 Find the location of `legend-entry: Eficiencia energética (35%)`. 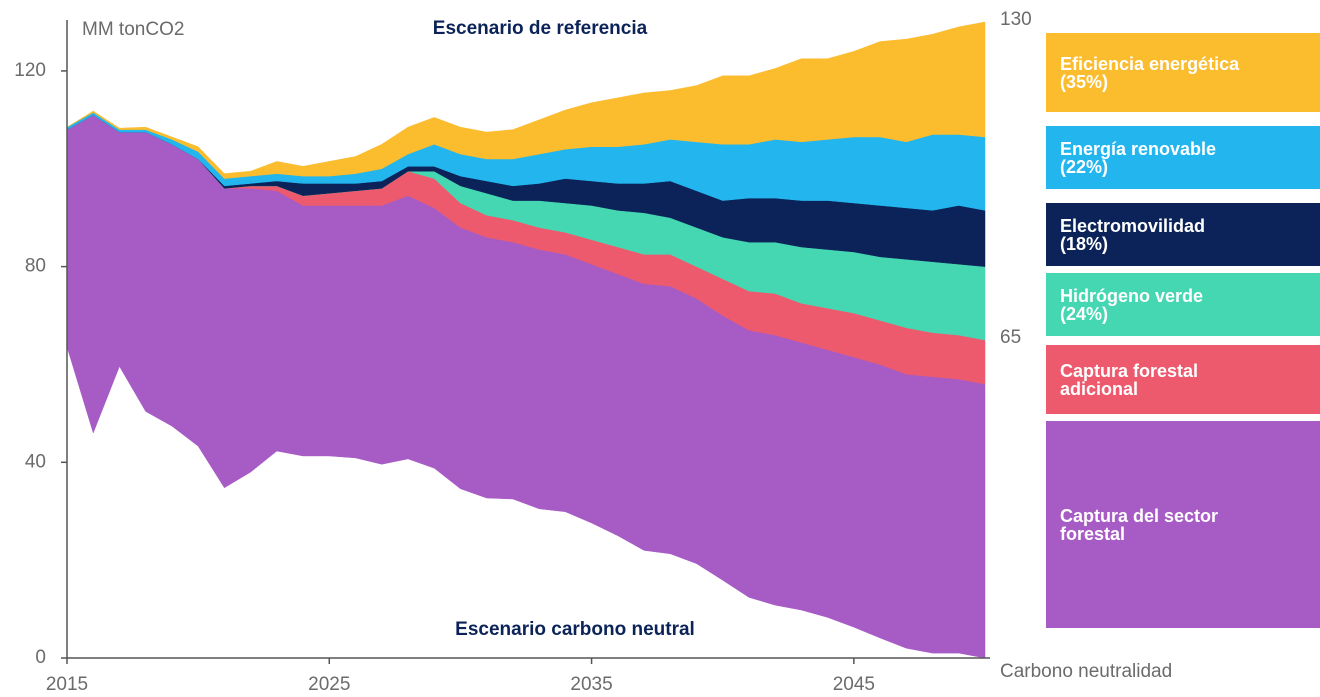

legend-entry: Eficiencia energética (35%) is located at coordinates (1183, 72).